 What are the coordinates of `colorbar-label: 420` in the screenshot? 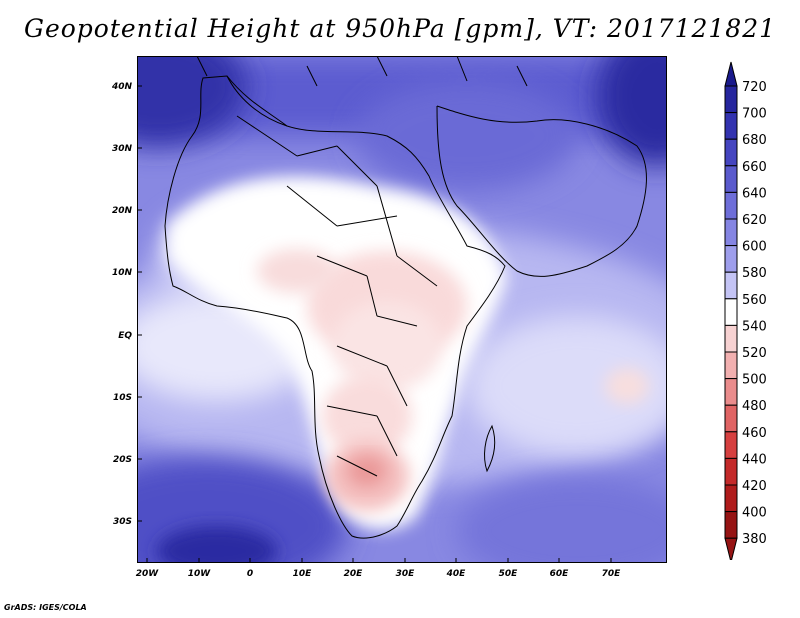 It's located at (754, 486).